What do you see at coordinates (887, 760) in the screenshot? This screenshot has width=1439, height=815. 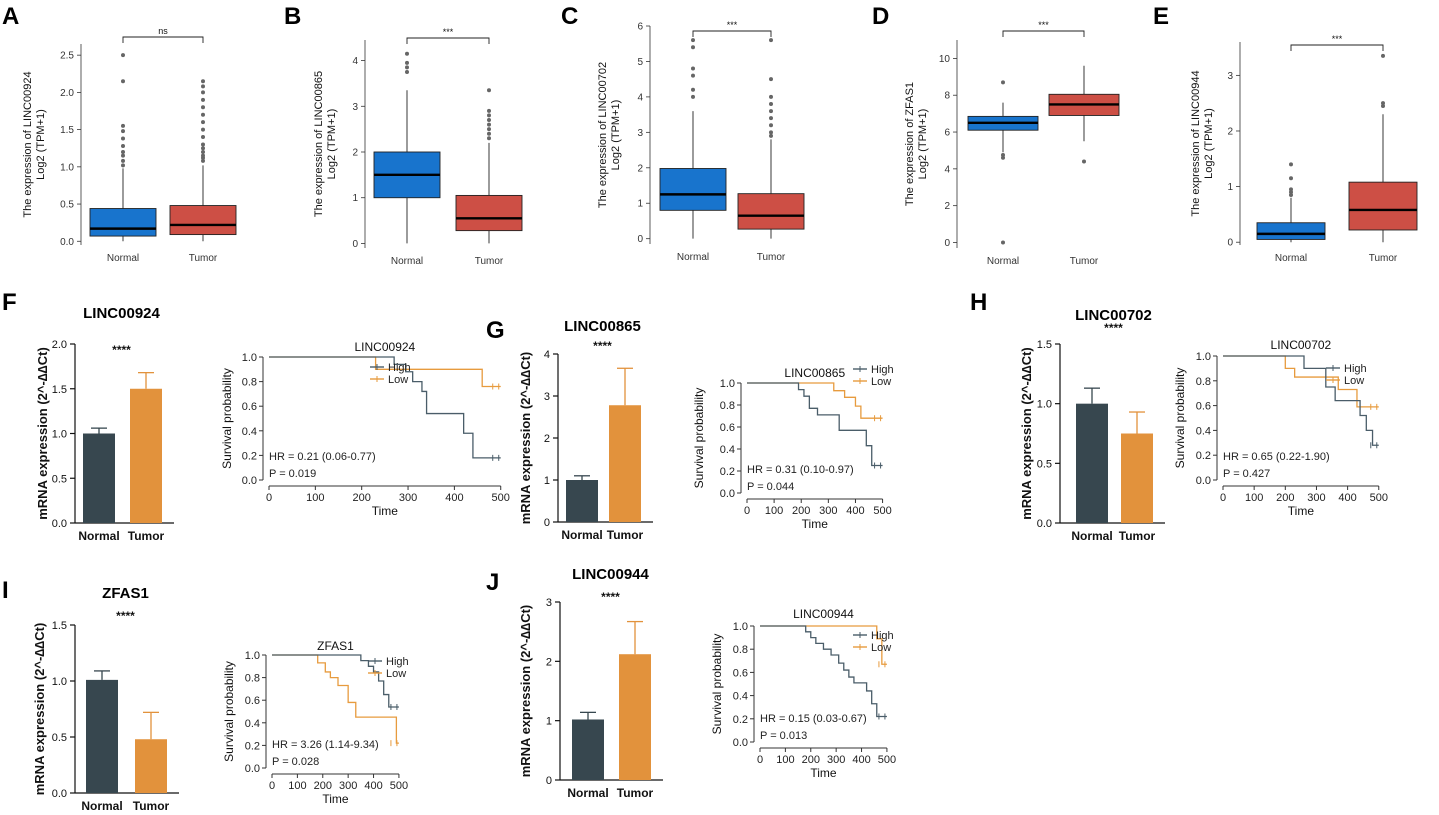 I see `x-tick-label: 500` at bounding box center [887, 760].